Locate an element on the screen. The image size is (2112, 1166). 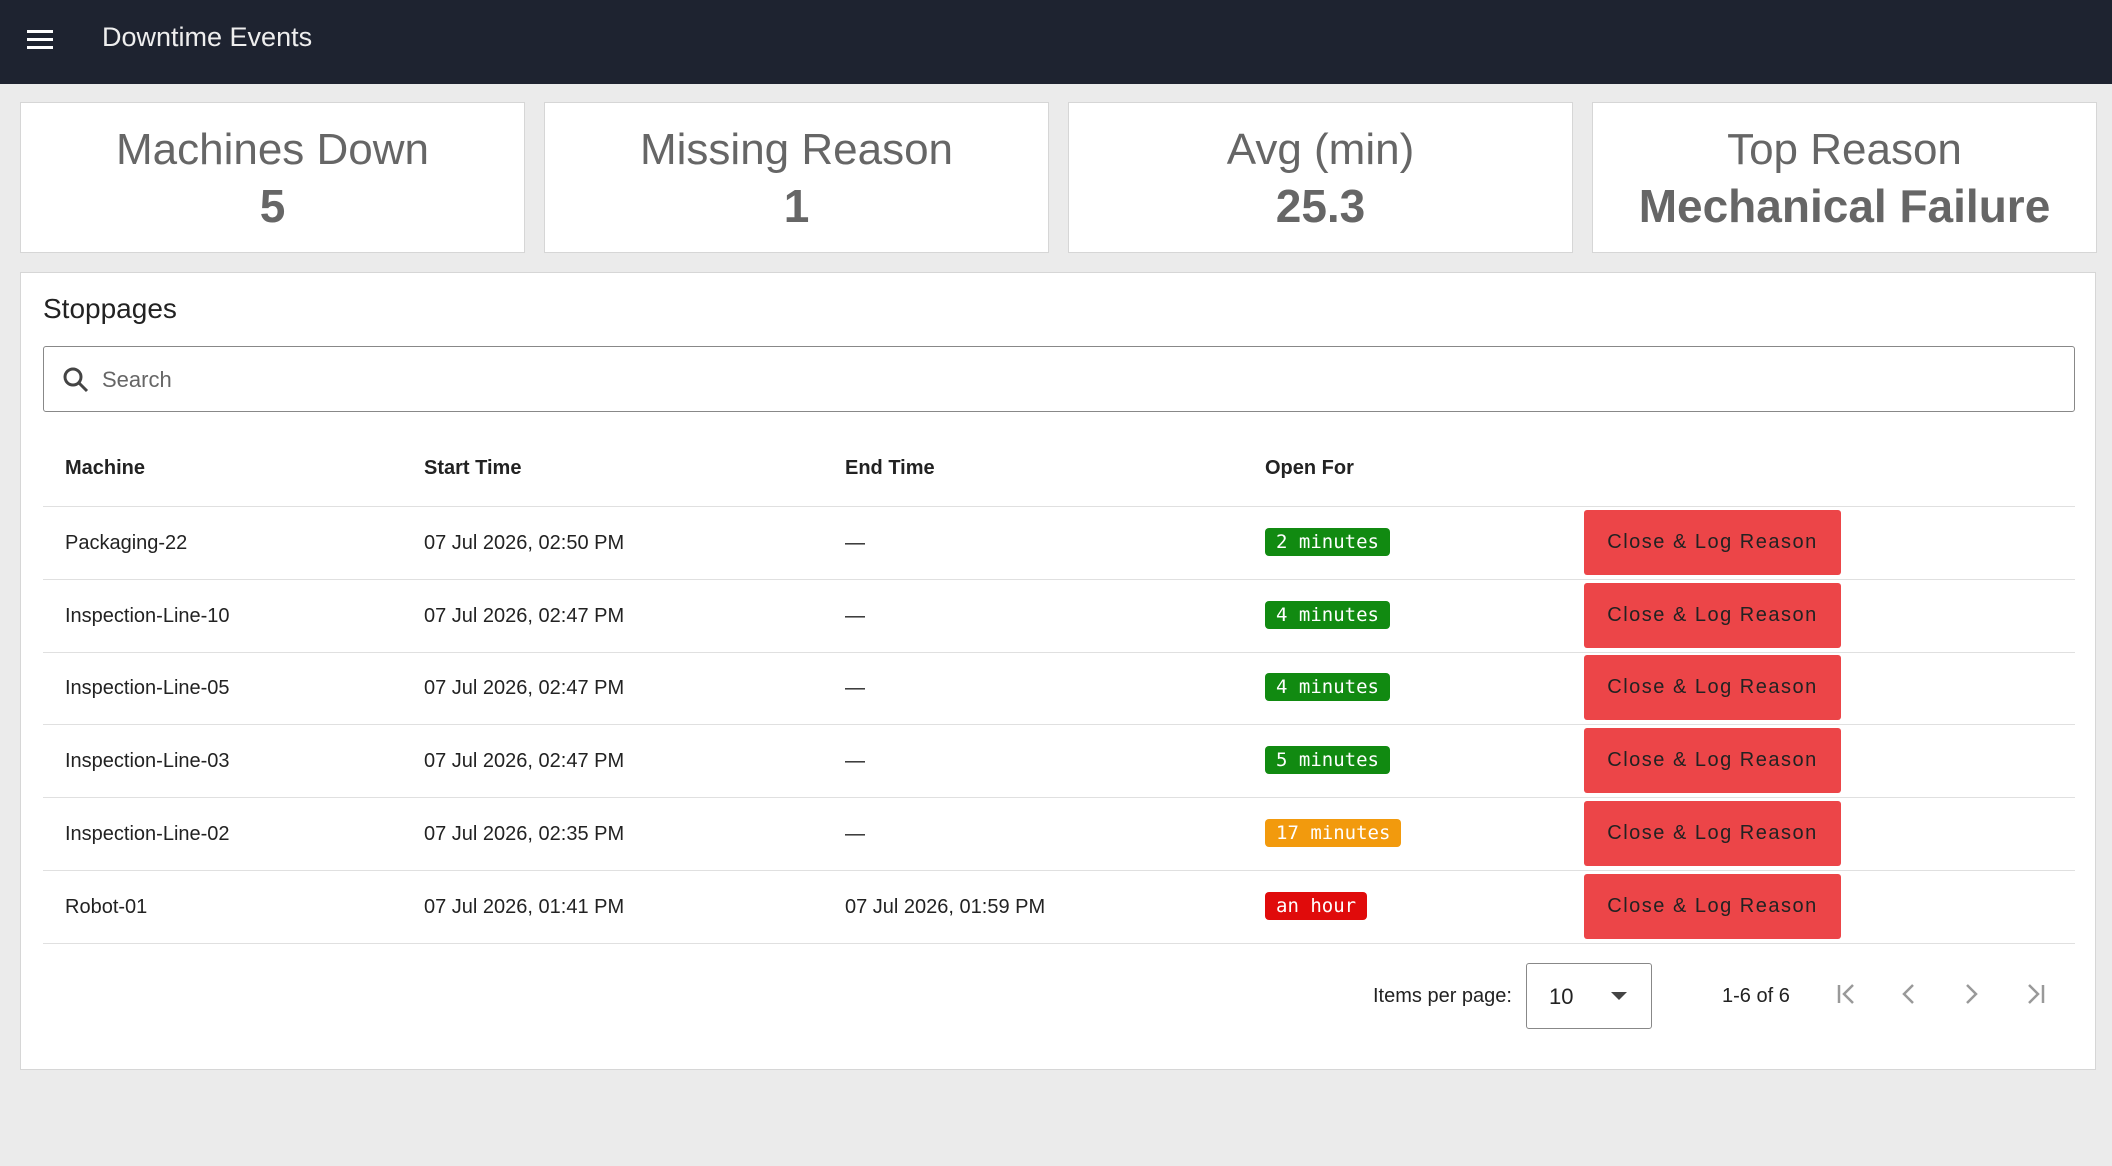
duration-badge: 17 minutes is located at coordinates (1333, 832).